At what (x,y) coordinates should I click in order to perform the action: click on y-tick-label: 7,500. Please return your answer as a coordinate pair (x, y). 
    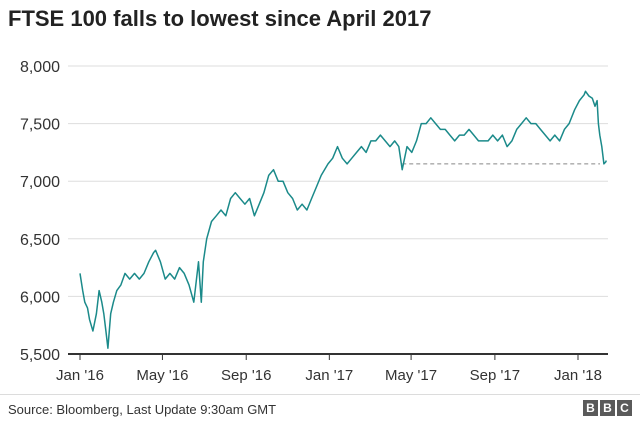
    Looking at the image, I should click on (40, 125).